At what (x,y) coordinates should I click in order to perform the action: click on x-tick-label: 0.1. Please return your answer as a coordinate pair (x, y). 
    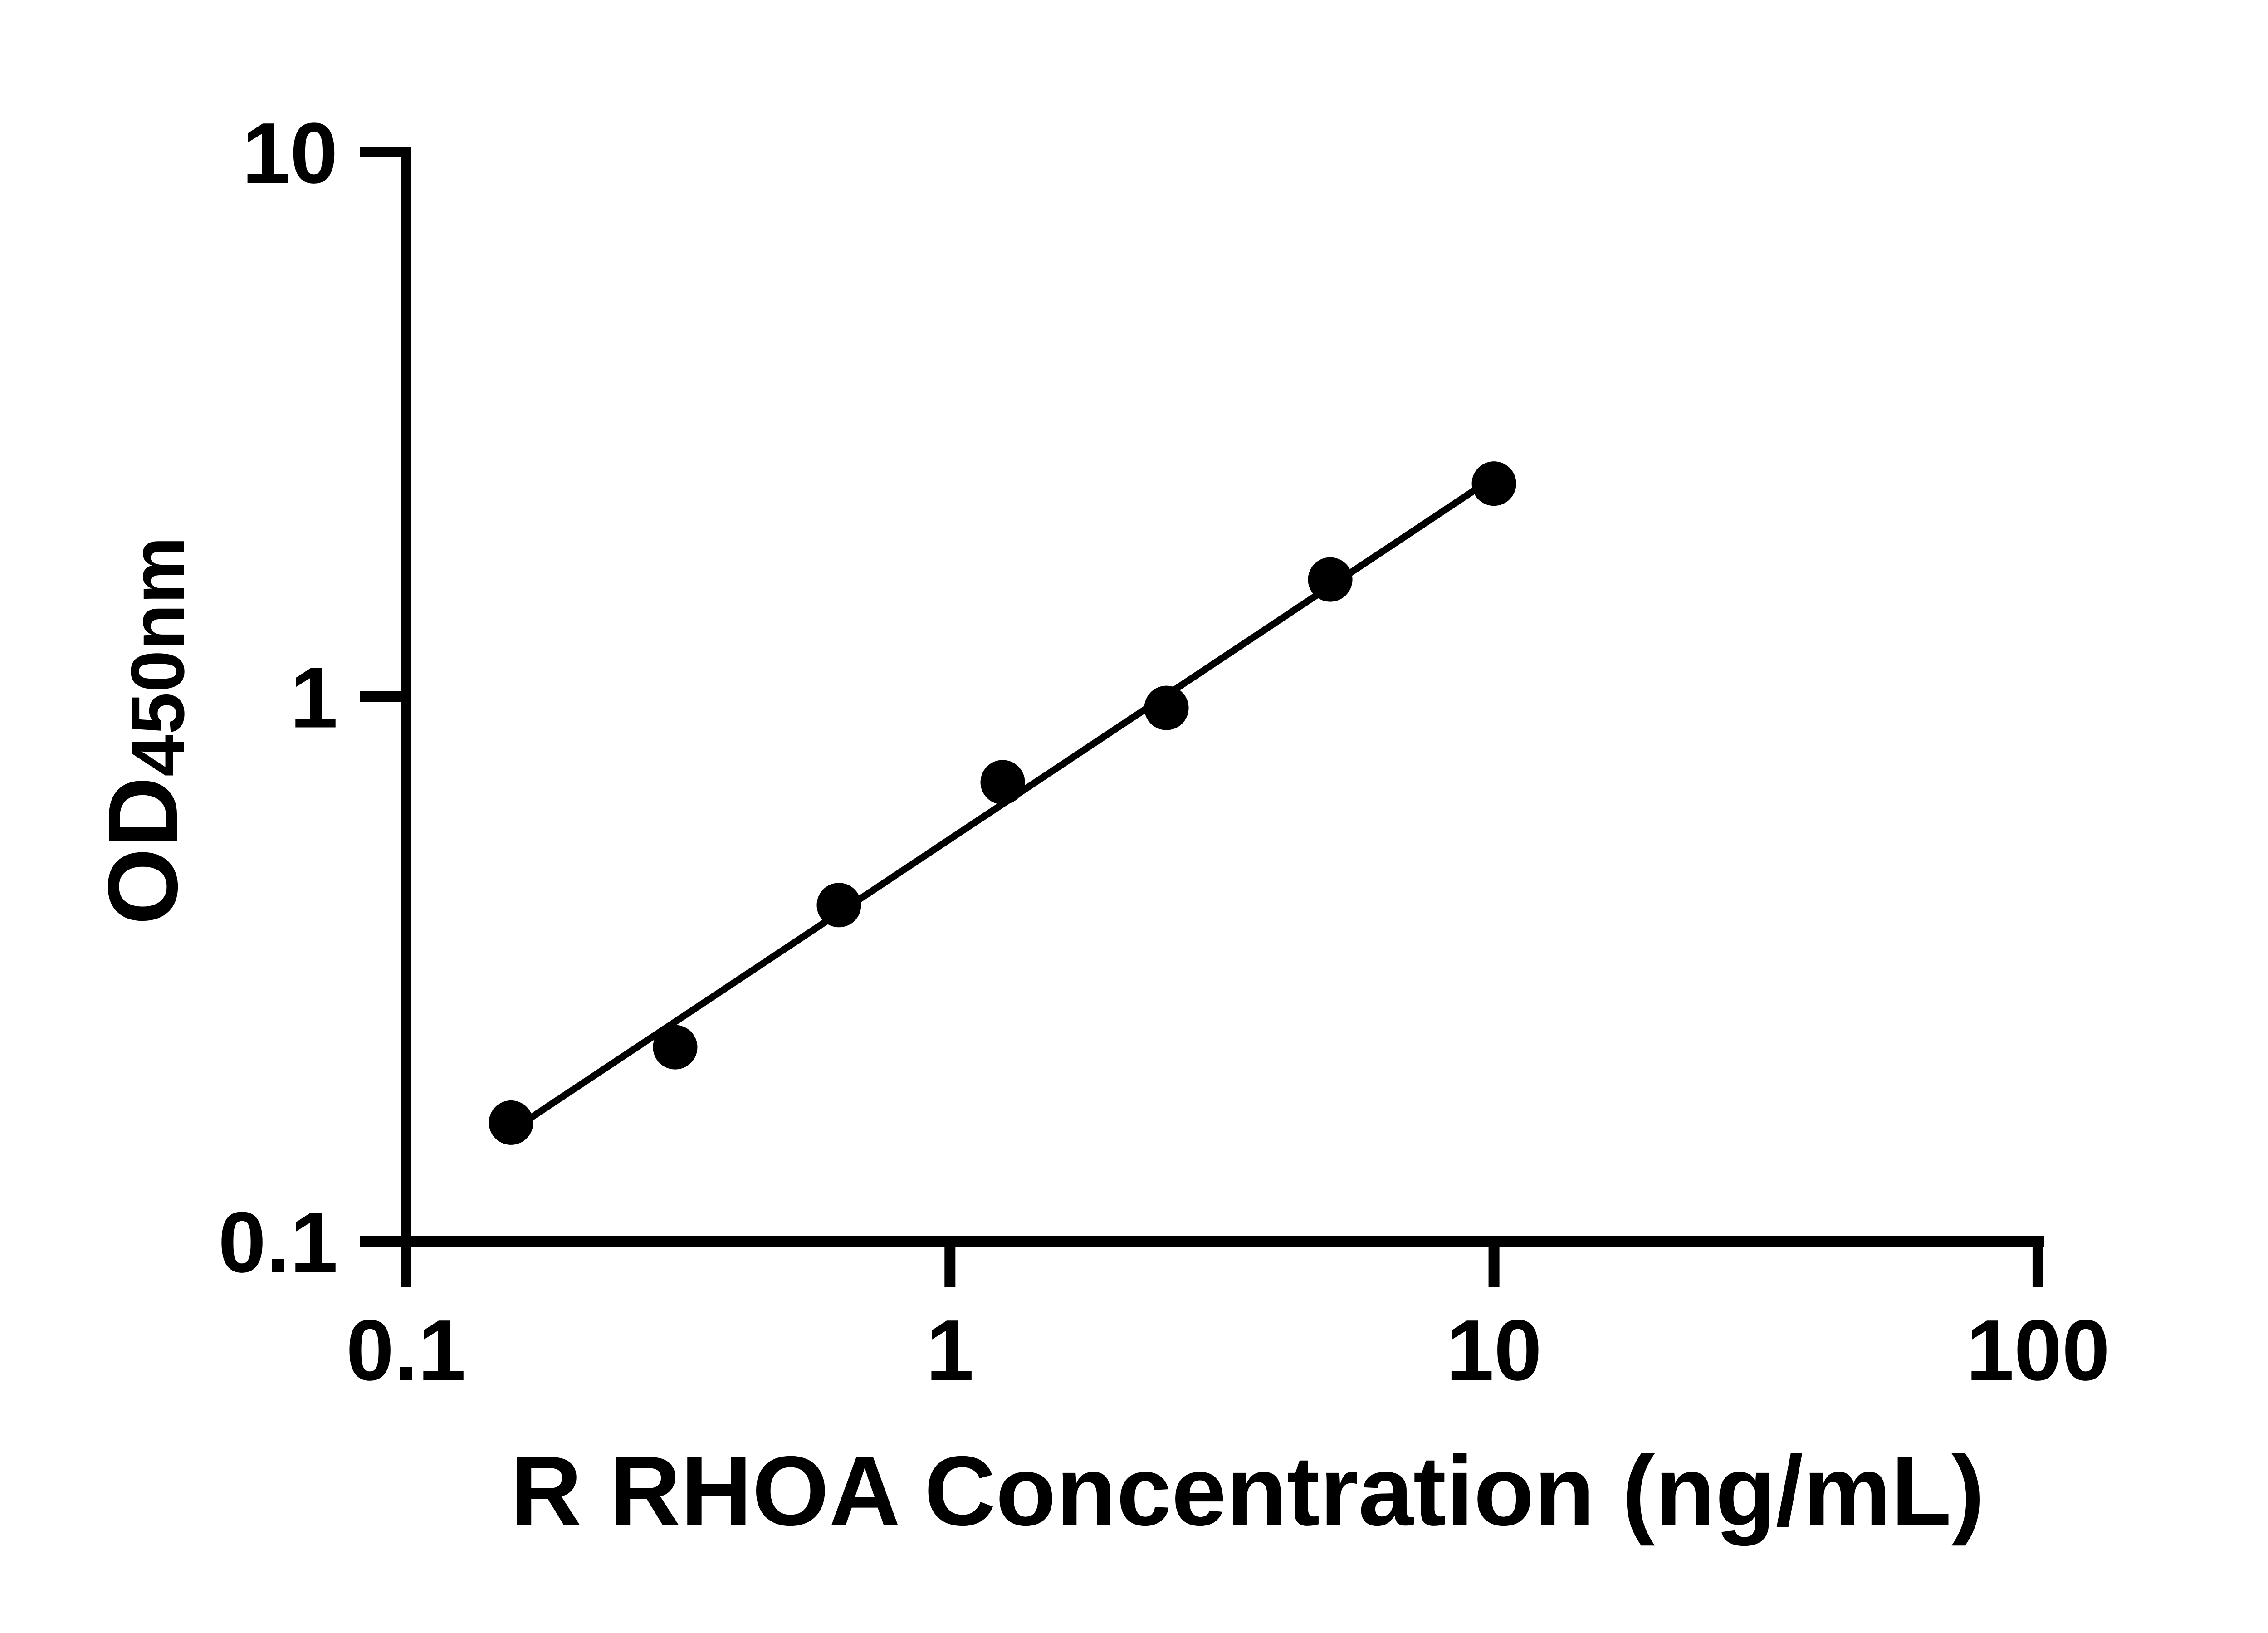
    Looking at the image, I should click on (406, 1350).